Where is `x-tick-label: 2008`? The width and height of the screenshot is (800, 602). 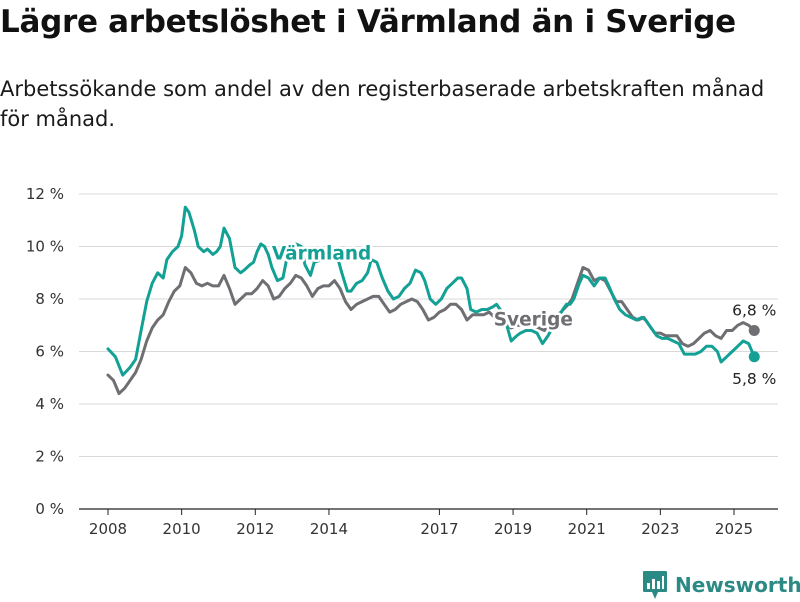
x-tick-label: 2008 is located at coordinates (108, 529).